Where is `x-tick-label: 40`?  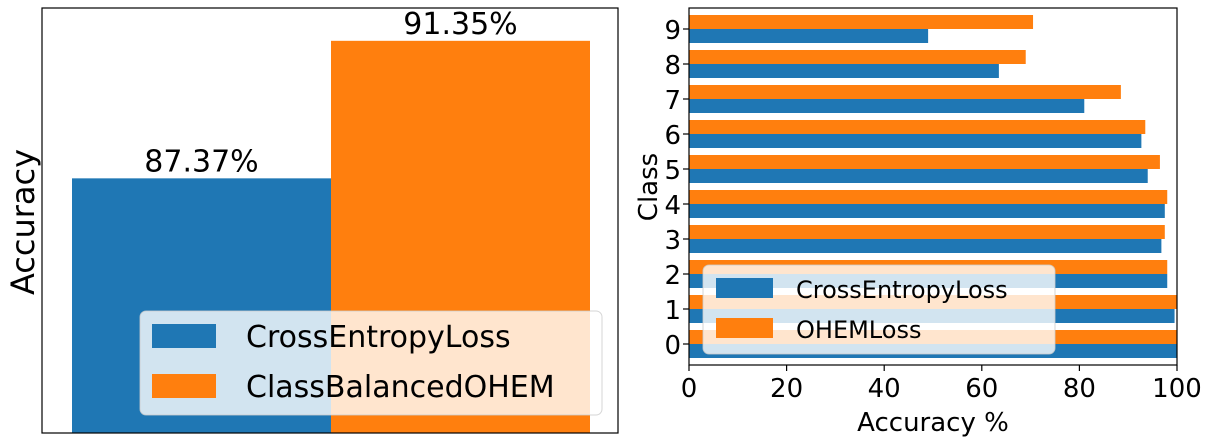 x-tick-label: 40 is located at coordinates (884, 389).